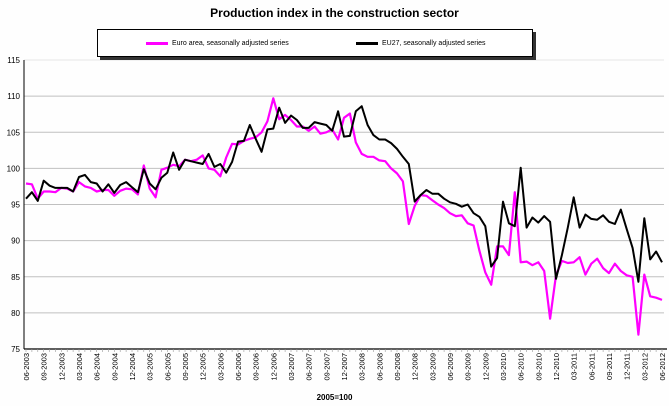 The image size is (669, 406). Describe the element at coordinates (14, 132) in the screenshot. I see `y-tick-label: 105` at that location.